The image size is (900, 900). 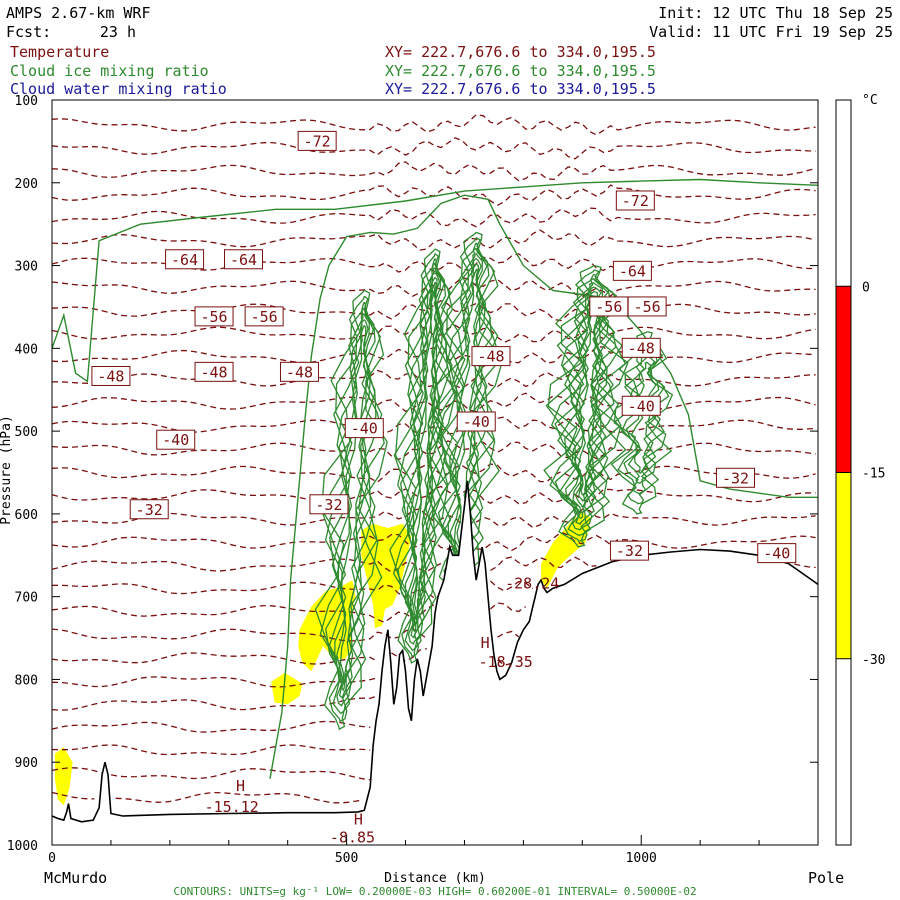 I want to click on colorbar-tick-label: -15, so click(x=873, y=474).